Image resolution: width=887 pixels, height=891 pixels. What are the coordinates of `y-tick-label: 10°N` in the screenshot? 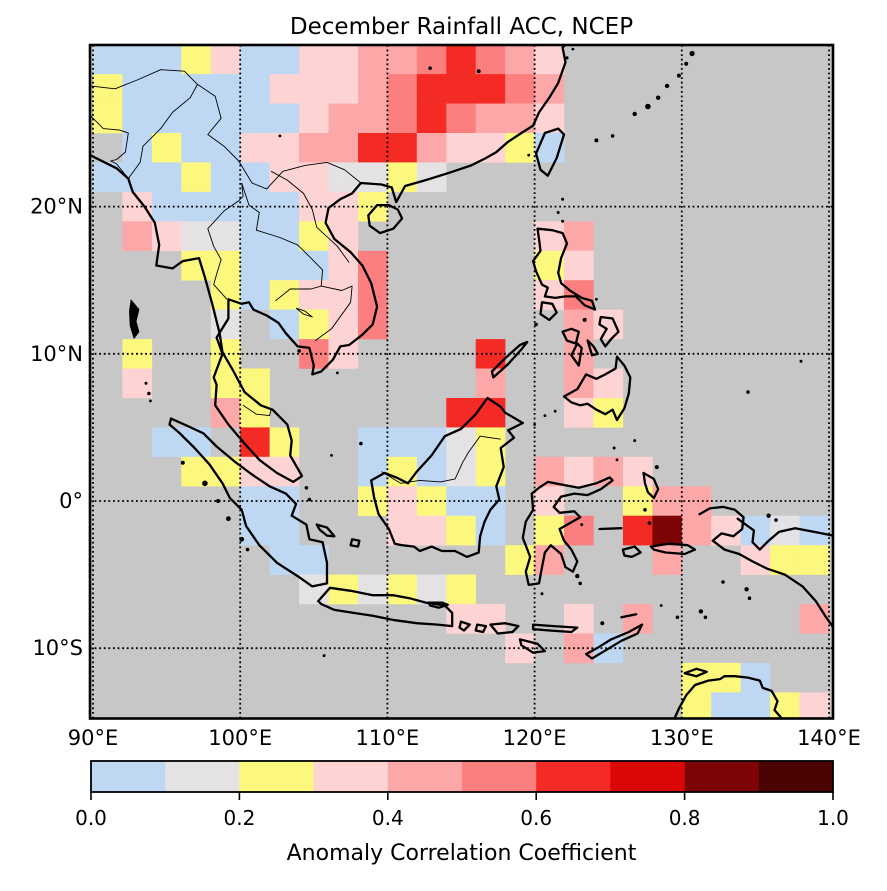 It's located at (56, 354).